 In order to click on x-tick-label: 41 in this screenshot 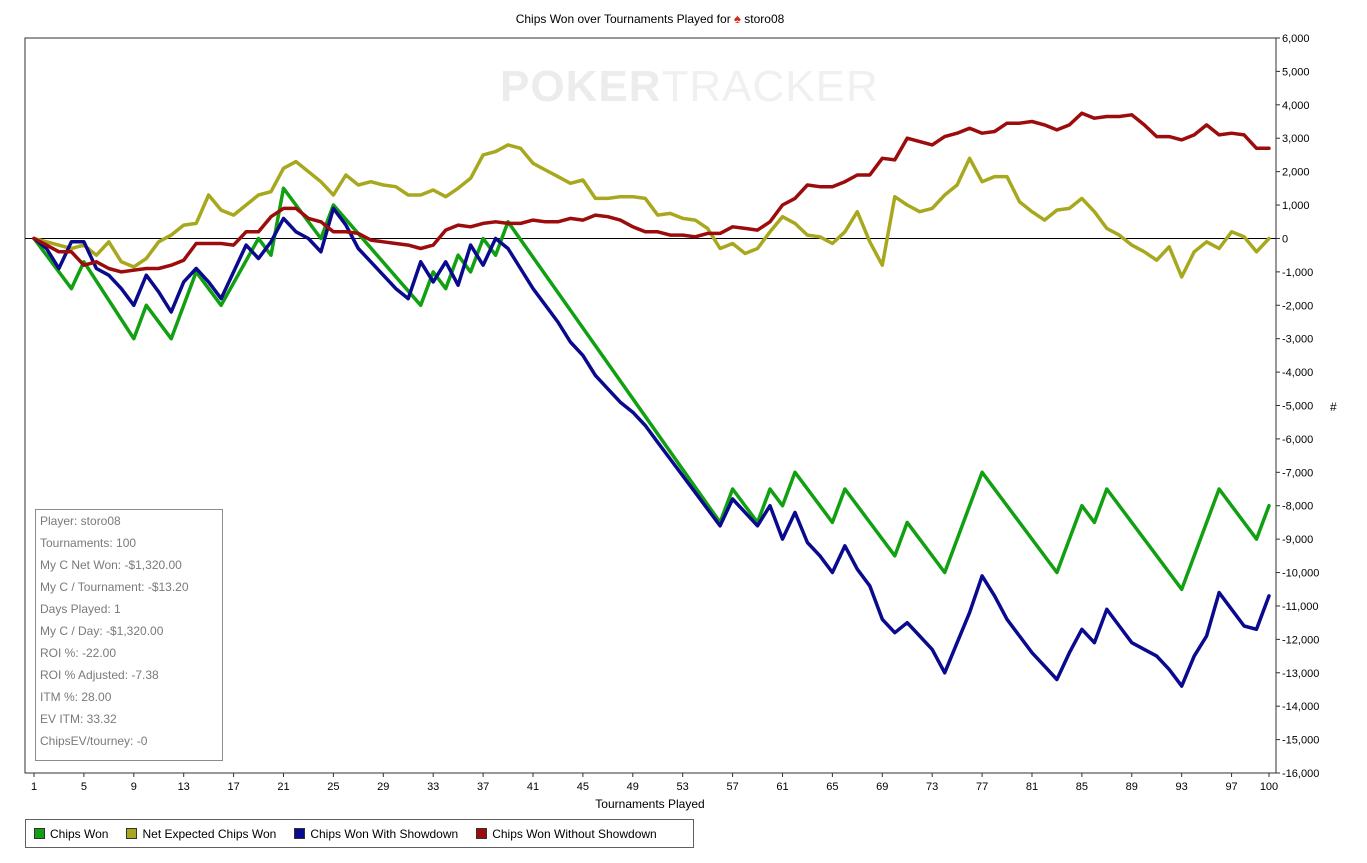, I will do `click(533, 787)`.